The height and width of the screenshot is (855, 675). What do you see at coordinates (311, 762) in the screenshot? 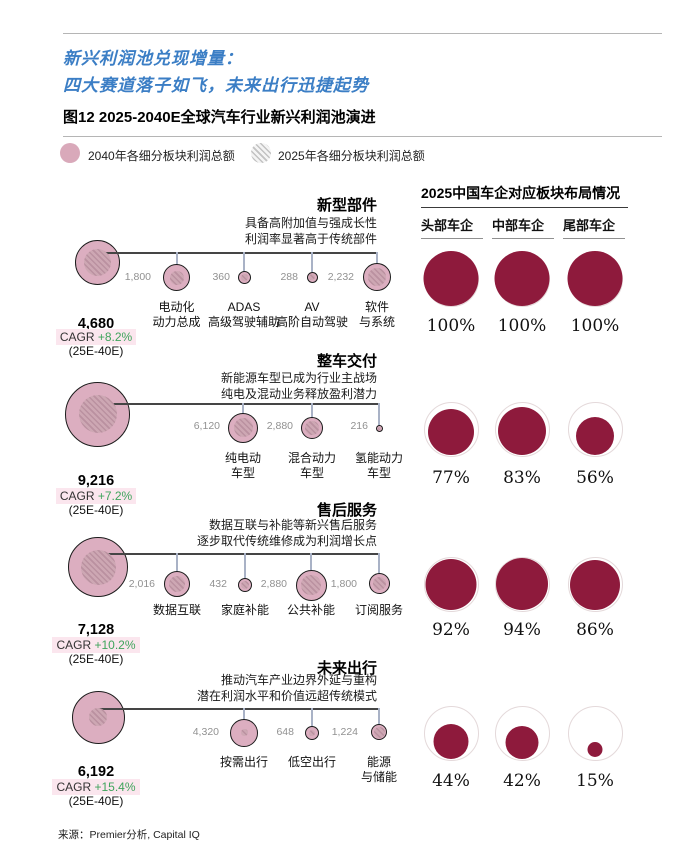
I see `item-label: 低空出行` at bounding box center [311, 762].